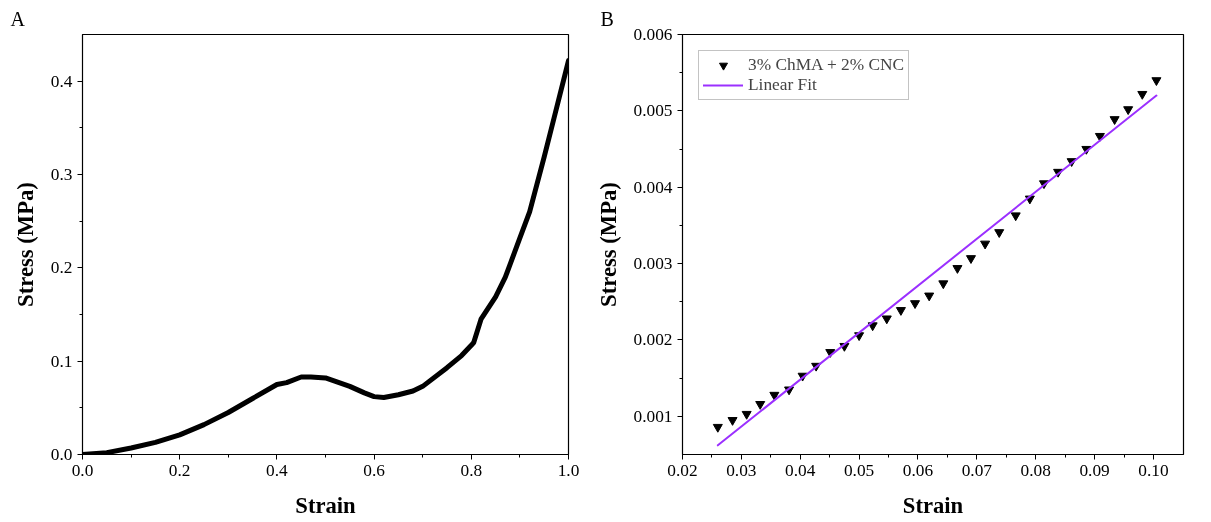  I want to click on x-tick-label: 0.06, so click(918, 470).